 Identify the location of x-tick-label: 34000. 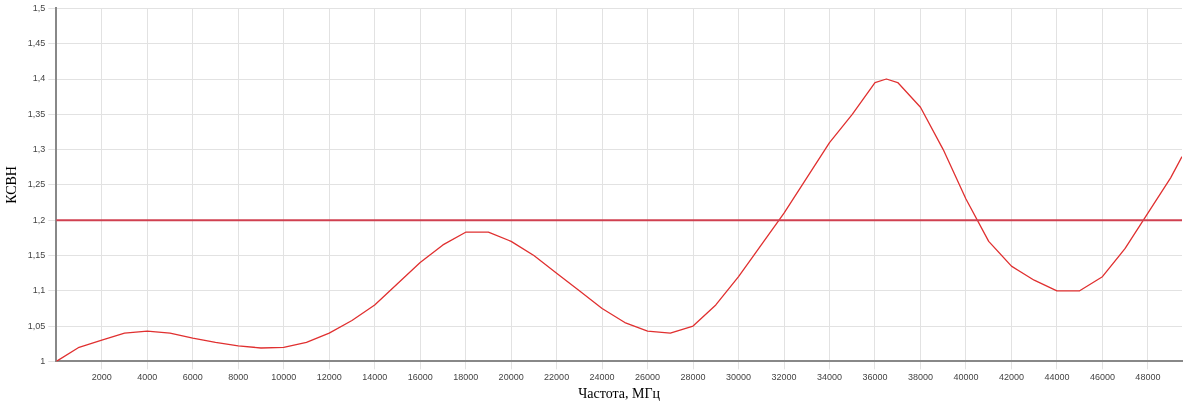
(830, 377).